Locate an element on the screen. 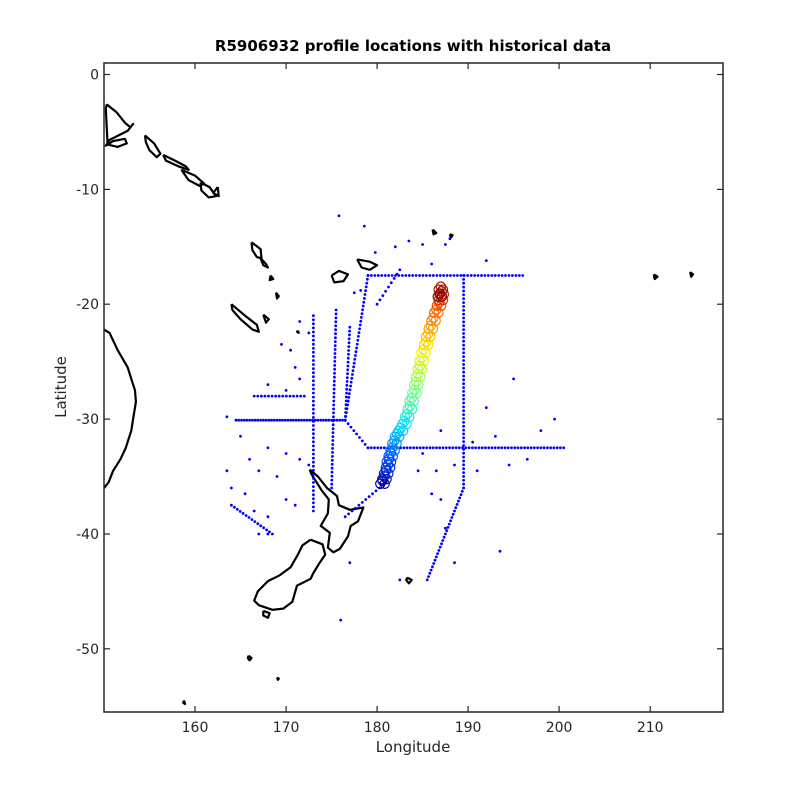  profile-track-layer is located at coordinates (412, 385).